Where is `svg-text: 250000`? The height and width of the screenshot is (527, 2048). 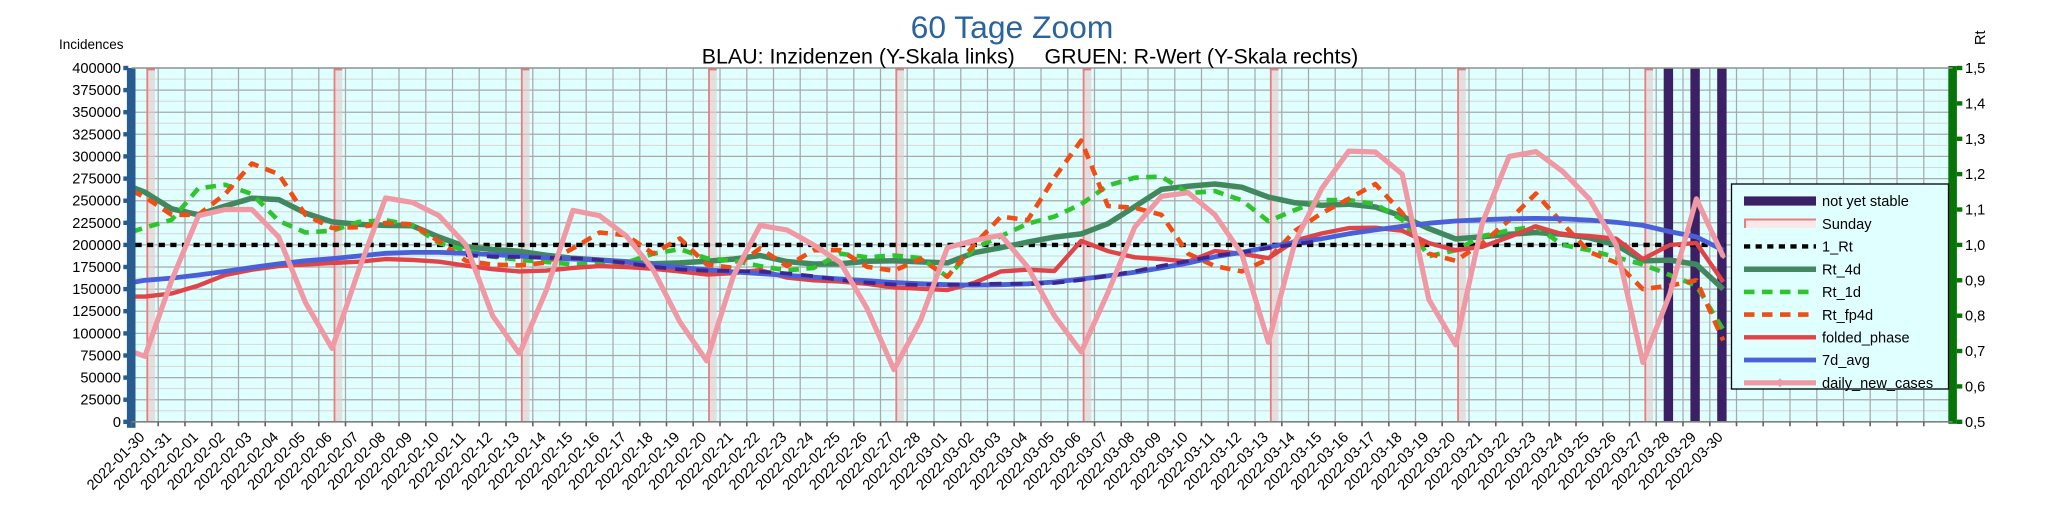 svg-text: 250000 is located at coordinates (96, 202).